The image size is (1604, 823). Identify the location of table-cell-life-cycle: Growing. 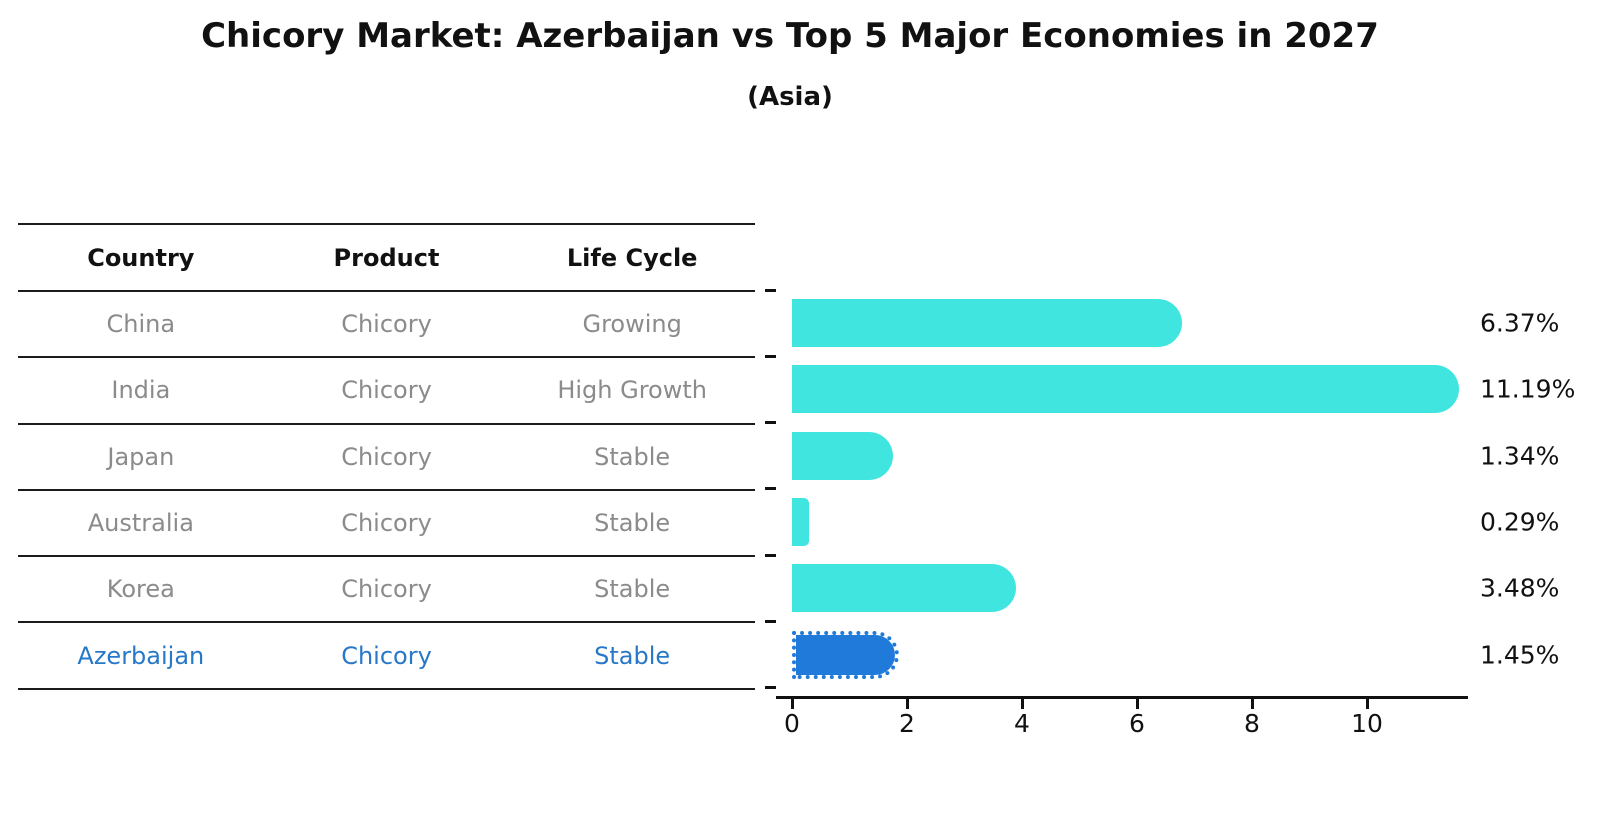
(632, 324).